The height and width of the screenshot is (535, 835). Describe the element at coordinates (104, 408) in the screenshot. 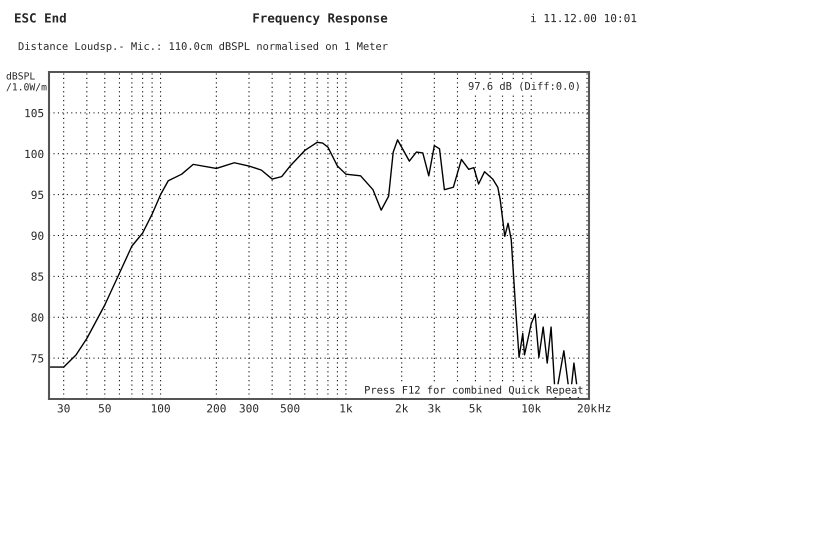

I see `x-tick-label: 50` at that location.